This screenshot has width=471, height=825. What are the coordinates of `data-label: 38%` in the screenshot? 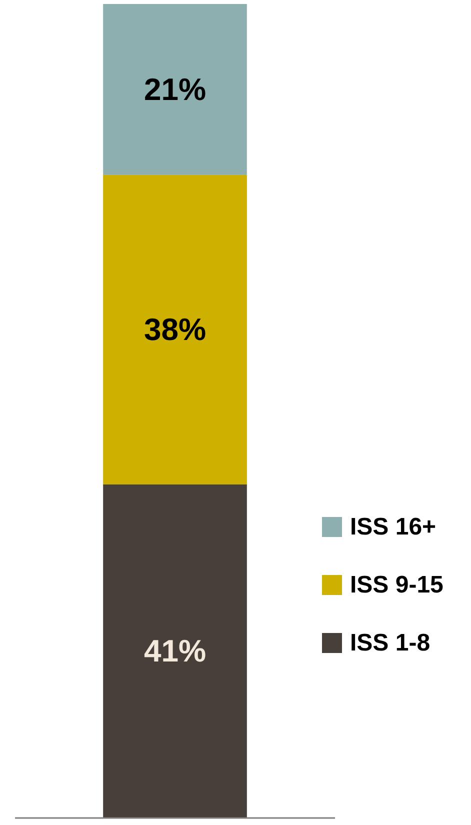 It's located at (175, 330).